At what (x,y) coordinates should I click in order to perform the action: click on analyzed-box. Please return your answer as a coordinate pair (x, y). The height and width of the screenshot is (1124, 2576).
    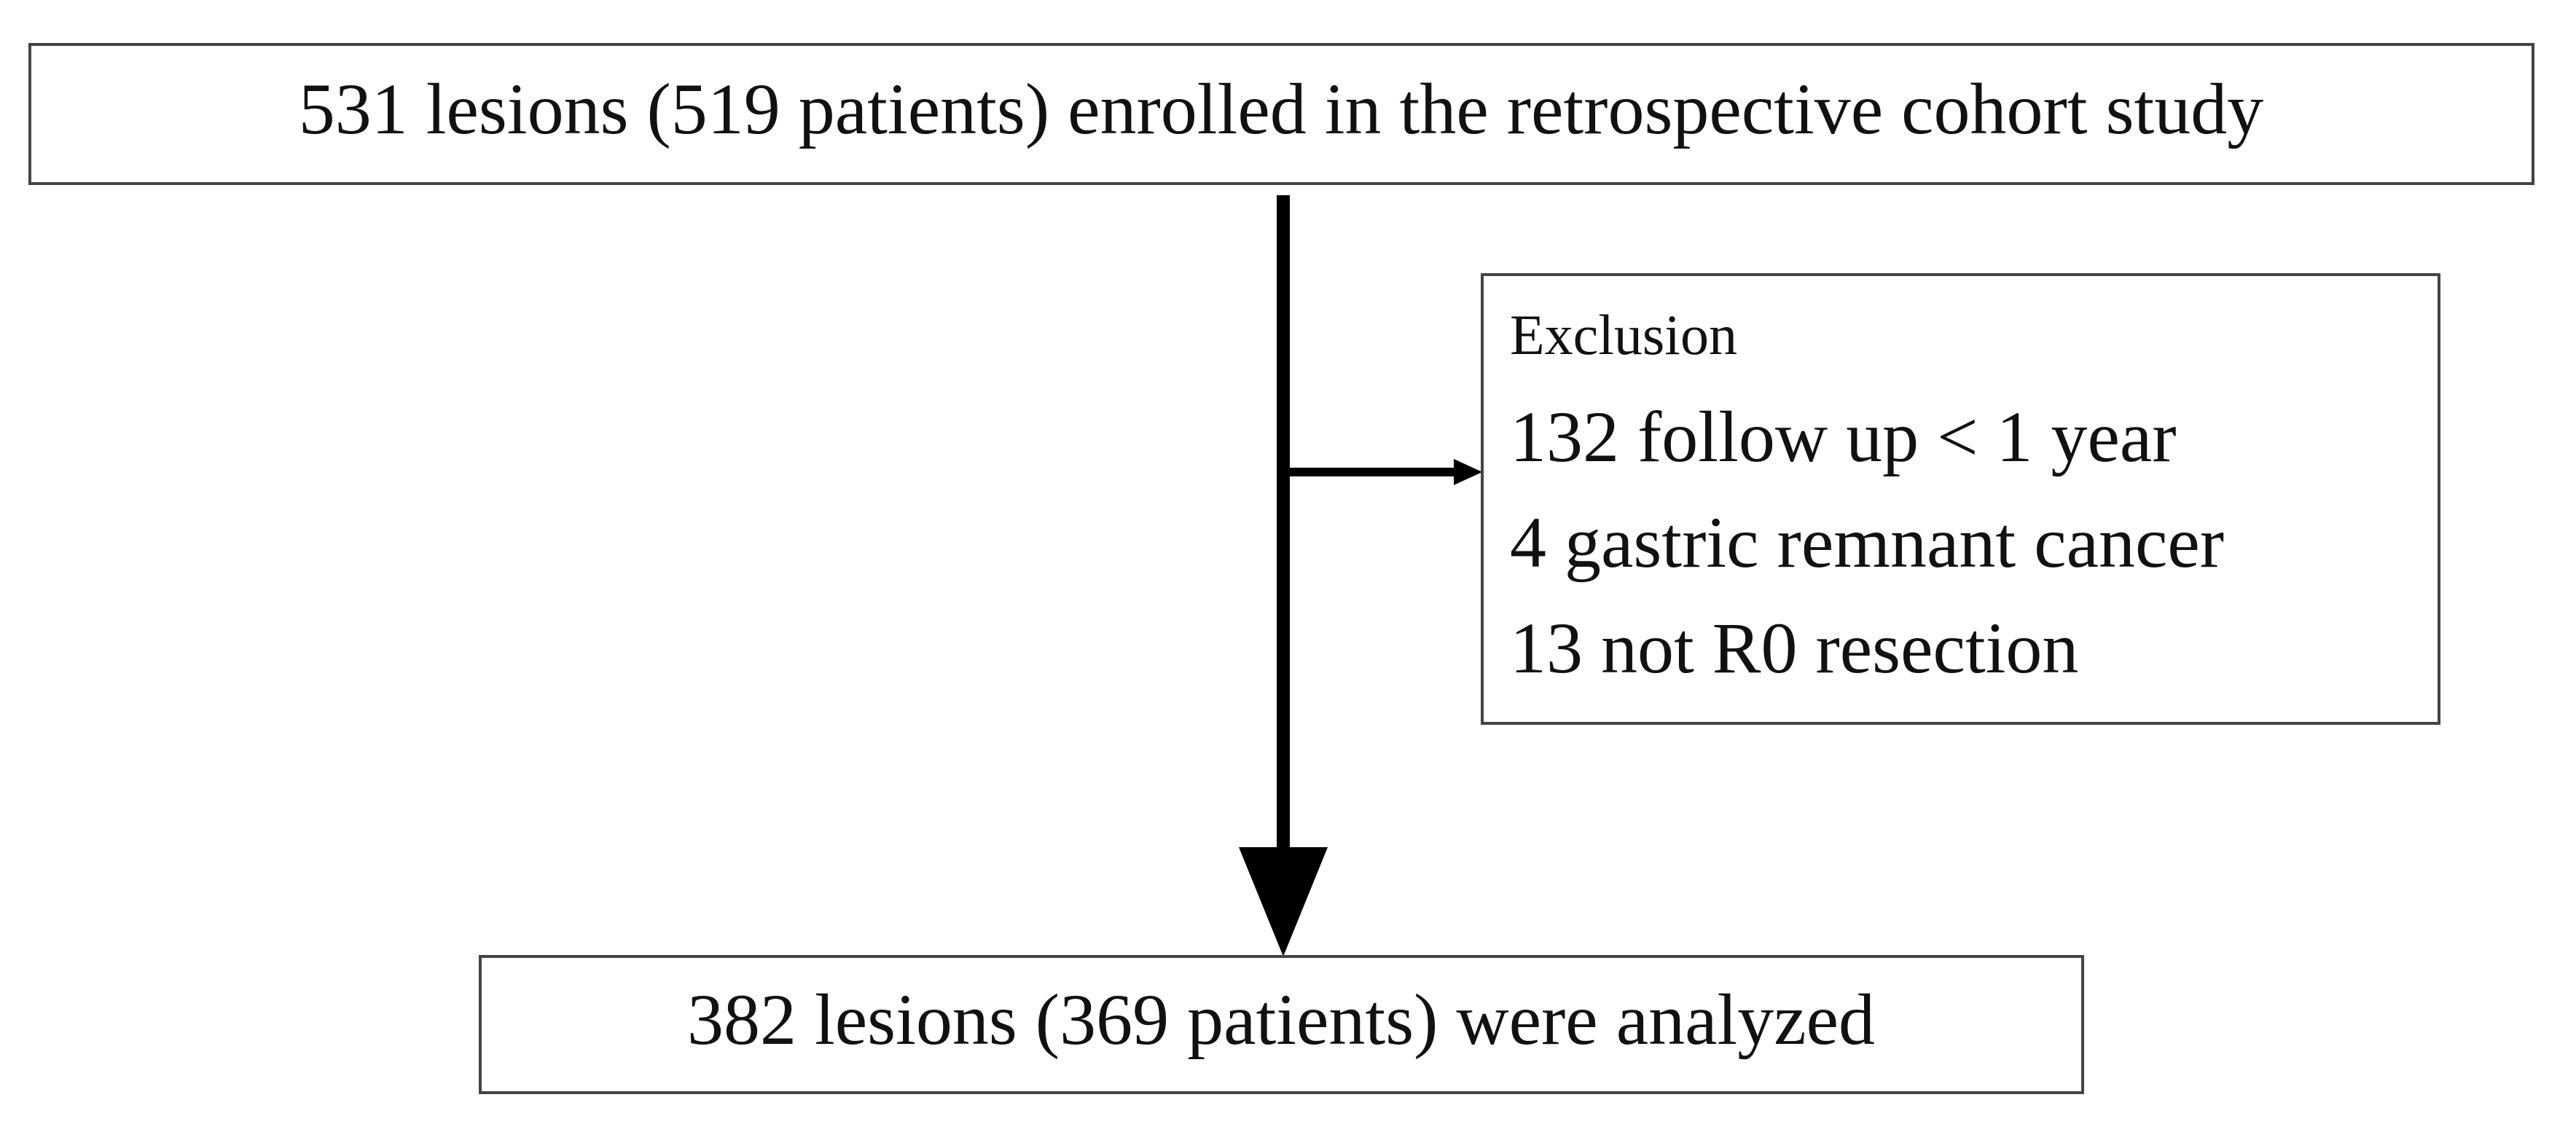
    Looking at the image, I should click on (1281, 1025).